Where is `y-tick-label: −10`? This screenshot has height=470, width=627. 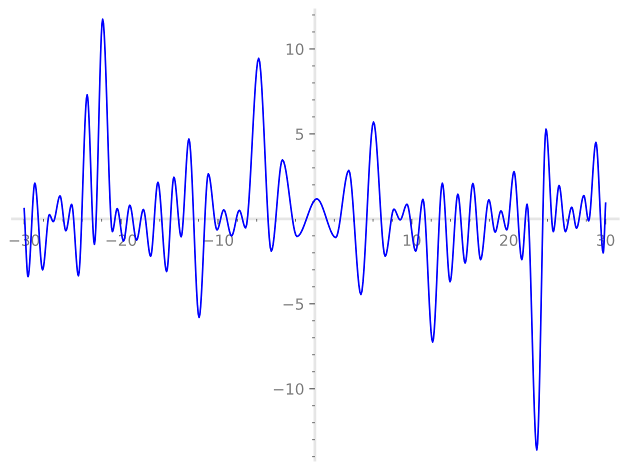
y-tick-label: −10 is located at coordinates (289, 389).